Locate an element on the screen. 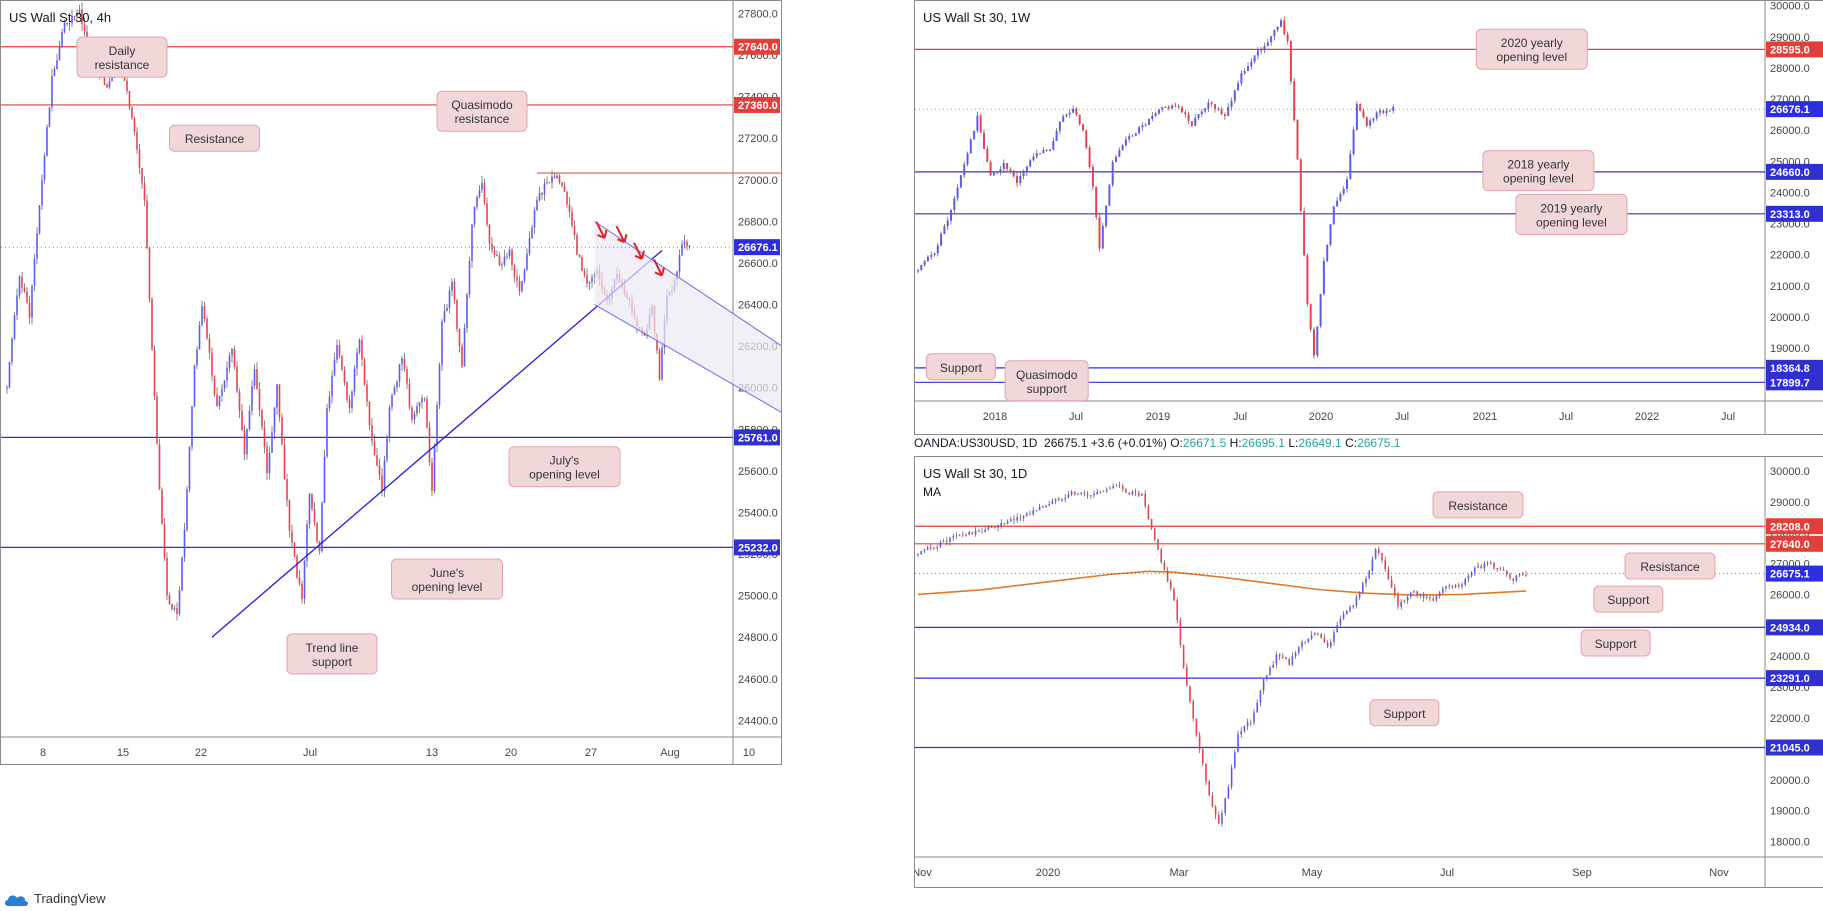  level-tag-label: 17899.7 is located at coordinates (1790, 383).